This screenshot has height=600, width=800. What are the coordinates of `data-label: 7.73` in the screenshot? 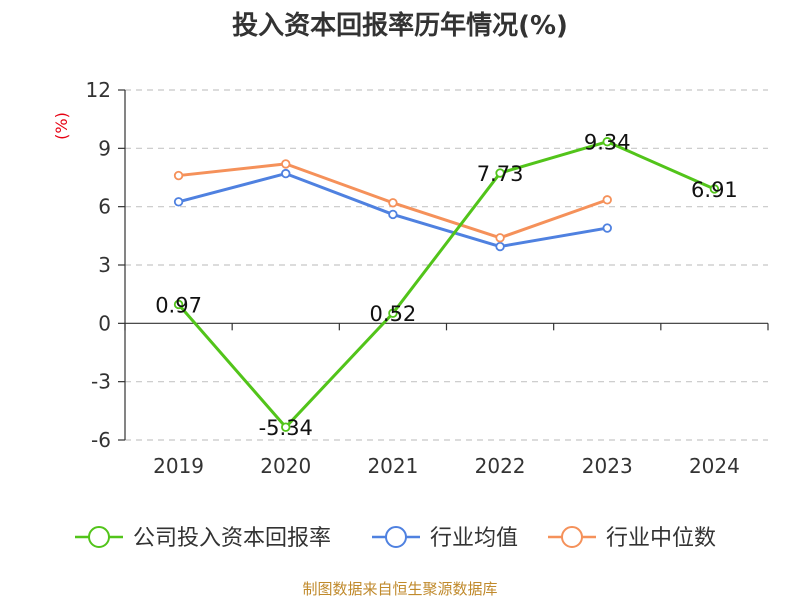 It's located at (500, 174).